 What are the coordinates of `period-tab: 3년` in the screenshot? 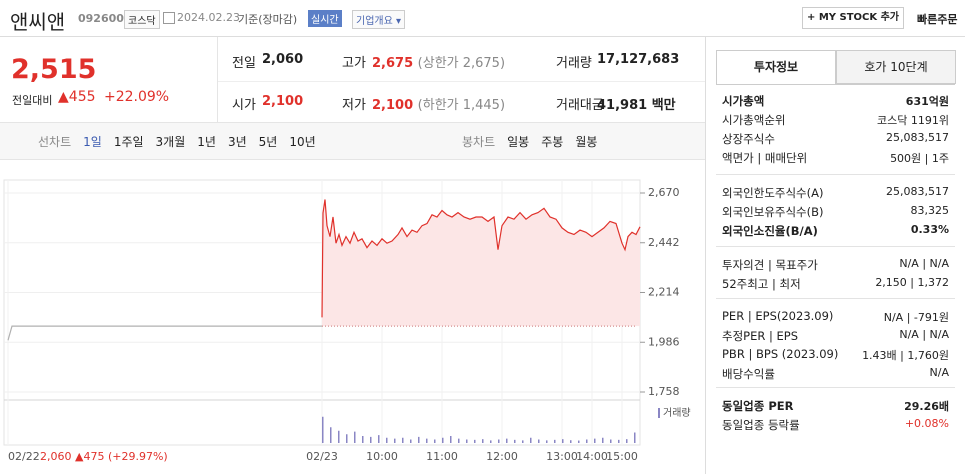 It's located at (237, 142).